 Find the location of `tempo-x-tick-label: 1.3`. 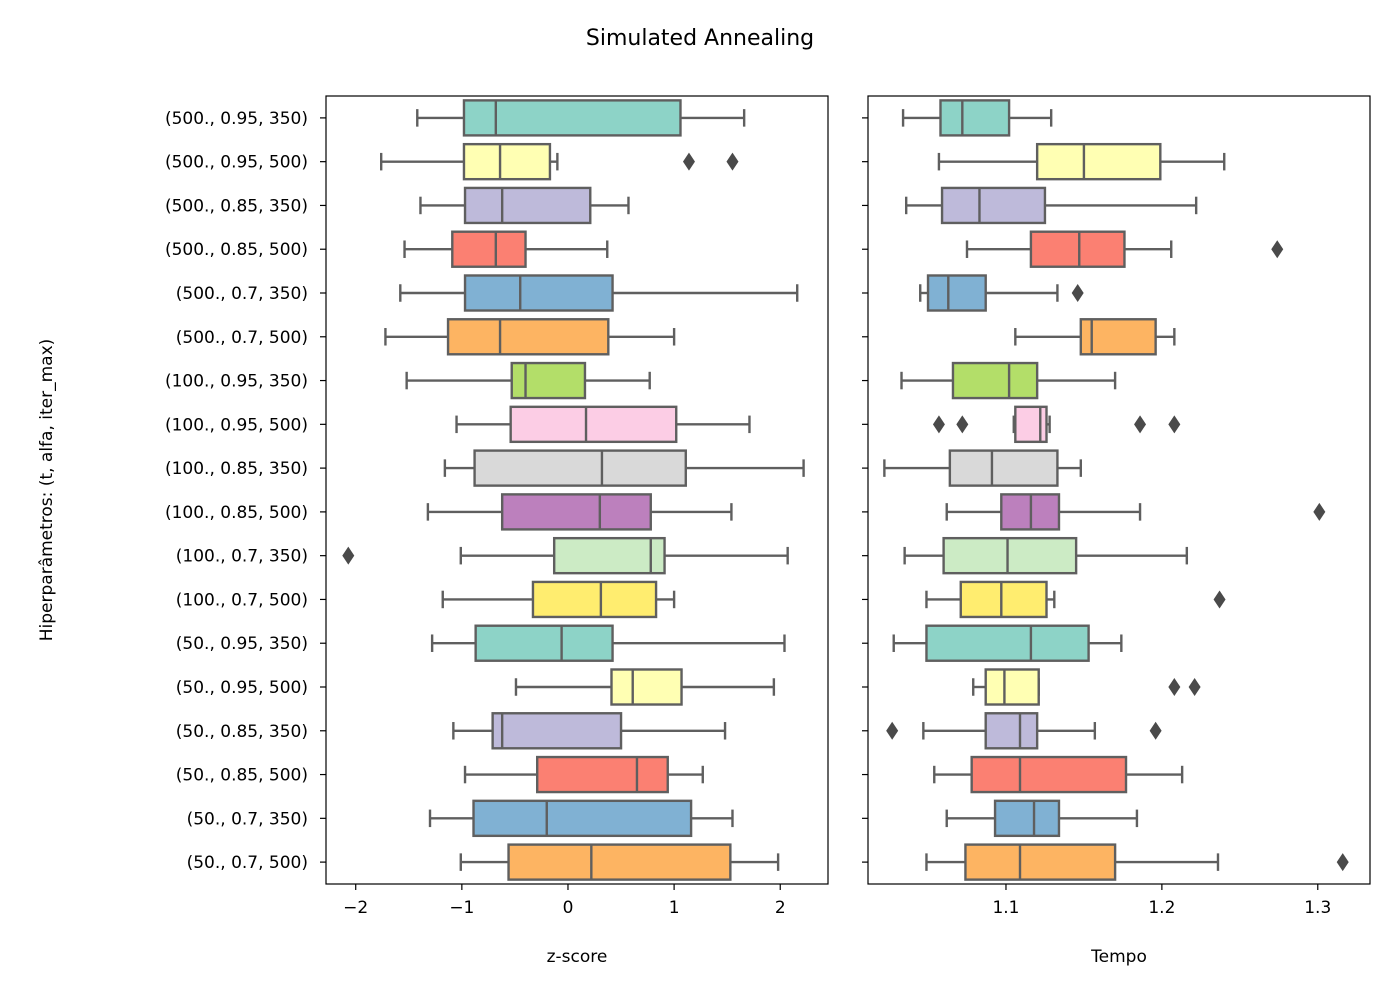

tempo-x-tick-label: 1.3 is located at coordinates (1317, 908).